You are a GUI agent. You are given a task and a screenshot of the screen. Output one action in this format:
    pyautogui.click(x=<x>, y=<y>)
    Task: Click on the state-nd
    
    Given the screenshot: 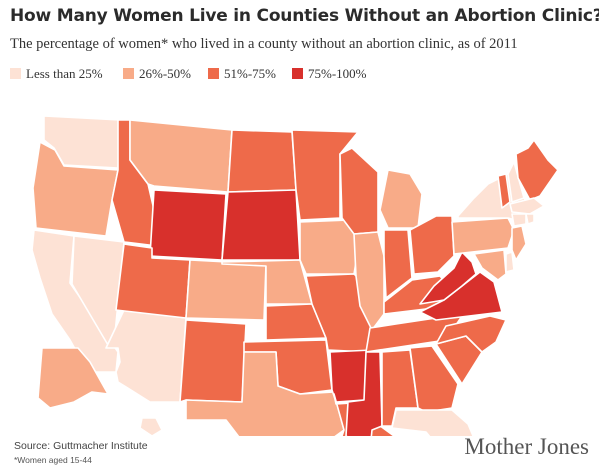 What is the action you would take?
    pyautogui.click(x=262, y=161)
    